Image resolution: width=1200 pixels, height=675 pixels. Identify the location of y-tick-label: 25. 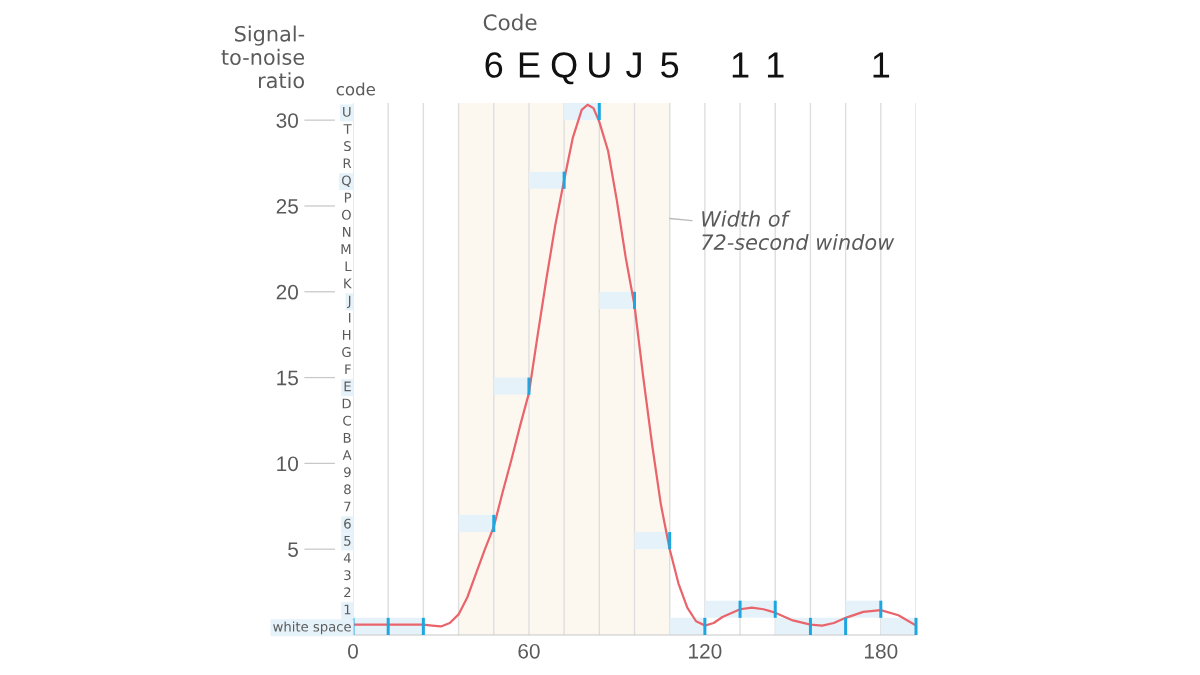
(287, 206).